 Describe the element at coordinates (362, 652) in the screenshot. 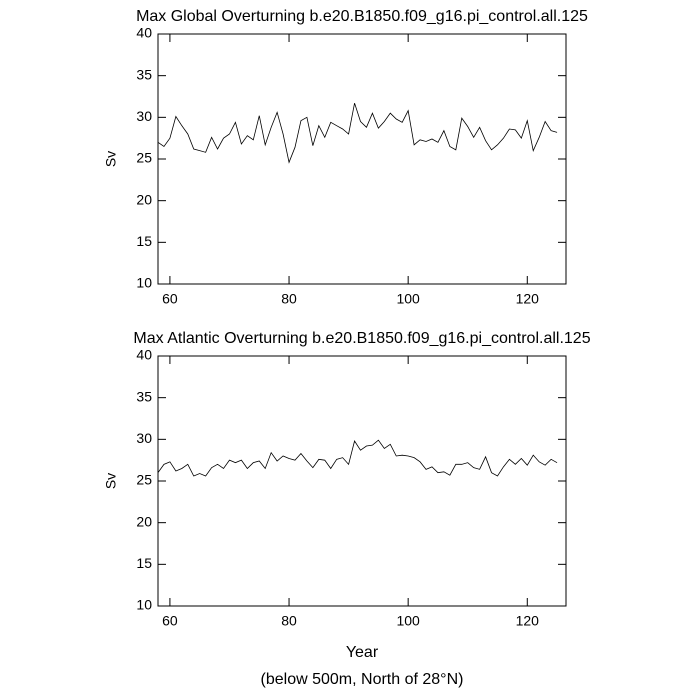

I see `x-axis-label: Year` at that location.